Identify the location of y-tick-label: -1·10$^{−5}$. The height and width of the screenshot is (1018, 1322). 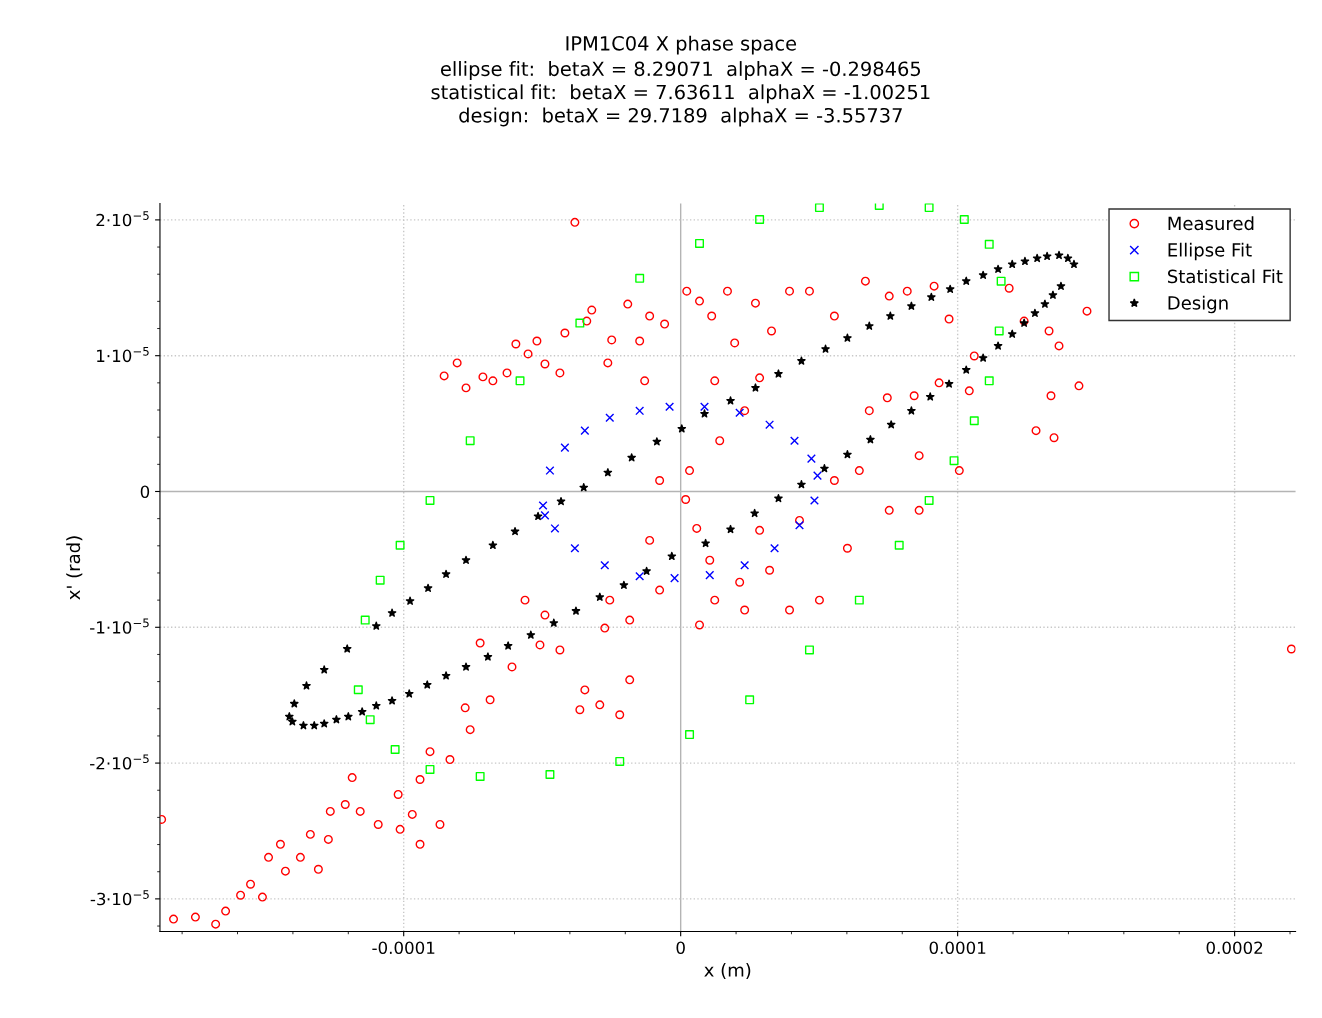
(119, 626).